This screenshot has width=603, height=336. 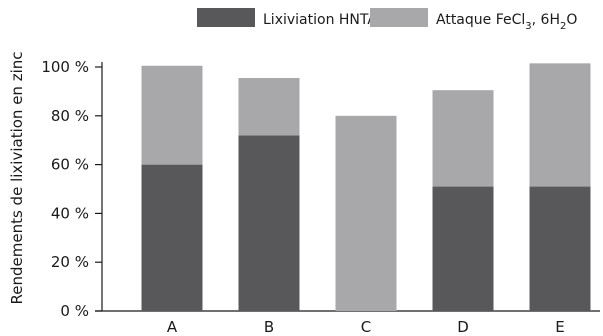 I want to click on x-tick-label: D, so click(x=463, y=327).